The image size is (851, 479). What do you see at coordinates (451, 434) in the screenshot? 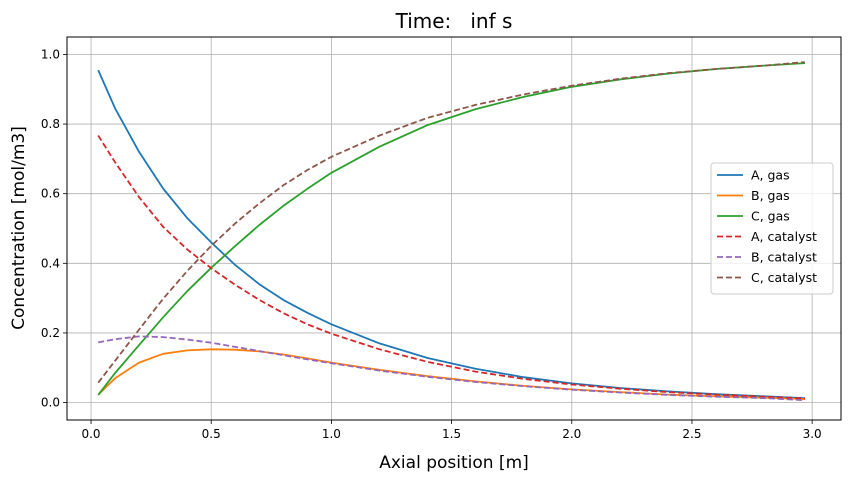
I see `x-tick-label: 1.5` at bounding box center [451, 434].